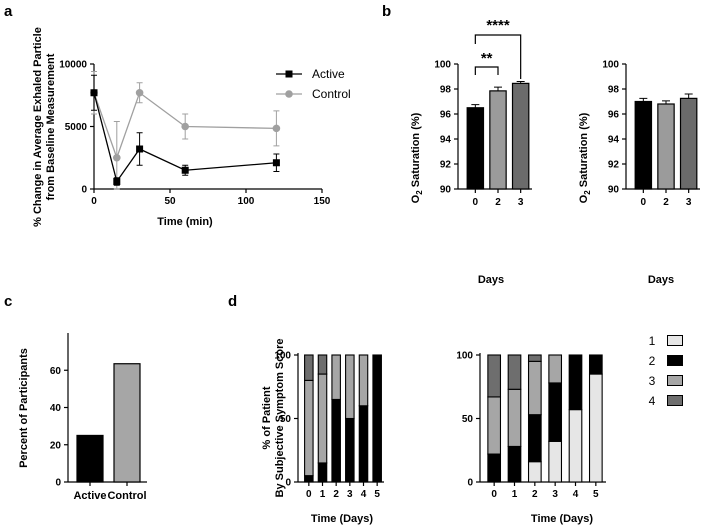 The height and width of the screenshot is (526, 709). What do you see at coordinates (84, 190) in the screenshot?
I see `a-y-tick-label: 0` at bounding box center [84, 190].